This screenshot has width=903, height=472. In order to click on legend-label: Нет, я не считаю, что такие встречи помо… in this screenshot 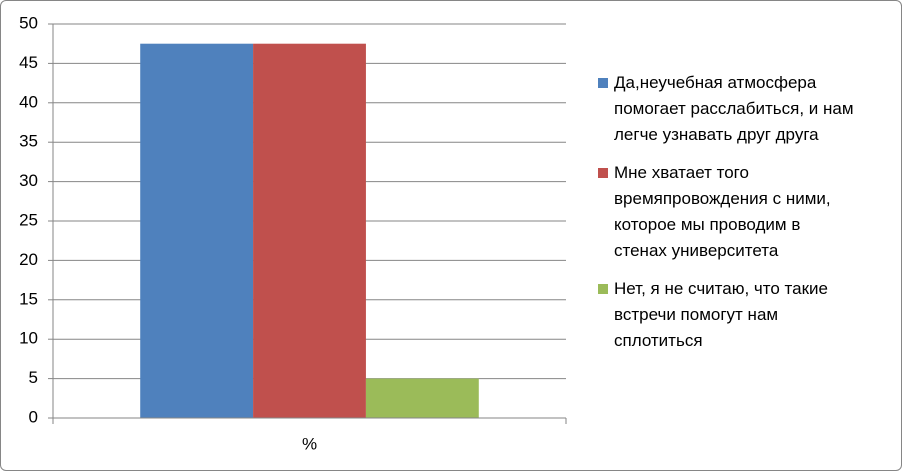, I will do `click(721, 314)`.